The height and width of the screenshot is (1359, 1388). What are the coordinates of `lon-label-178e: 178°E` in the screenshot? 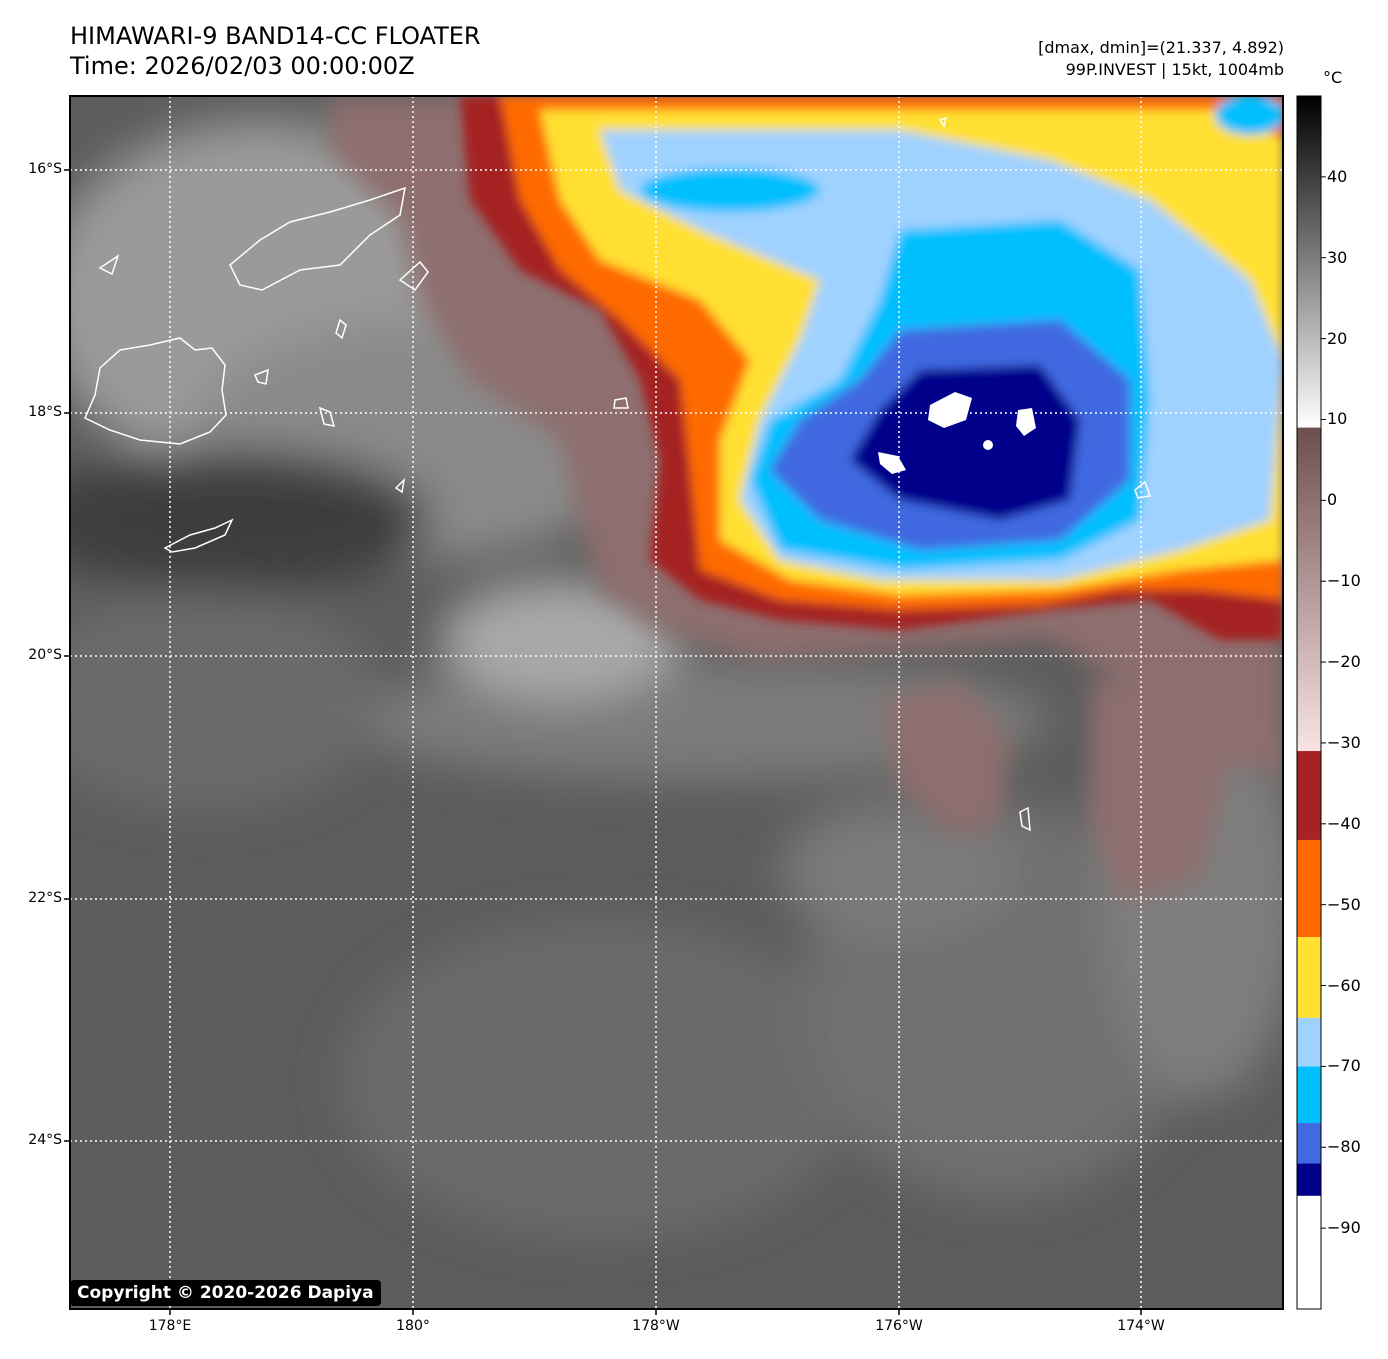 It's located at (170, 1326).